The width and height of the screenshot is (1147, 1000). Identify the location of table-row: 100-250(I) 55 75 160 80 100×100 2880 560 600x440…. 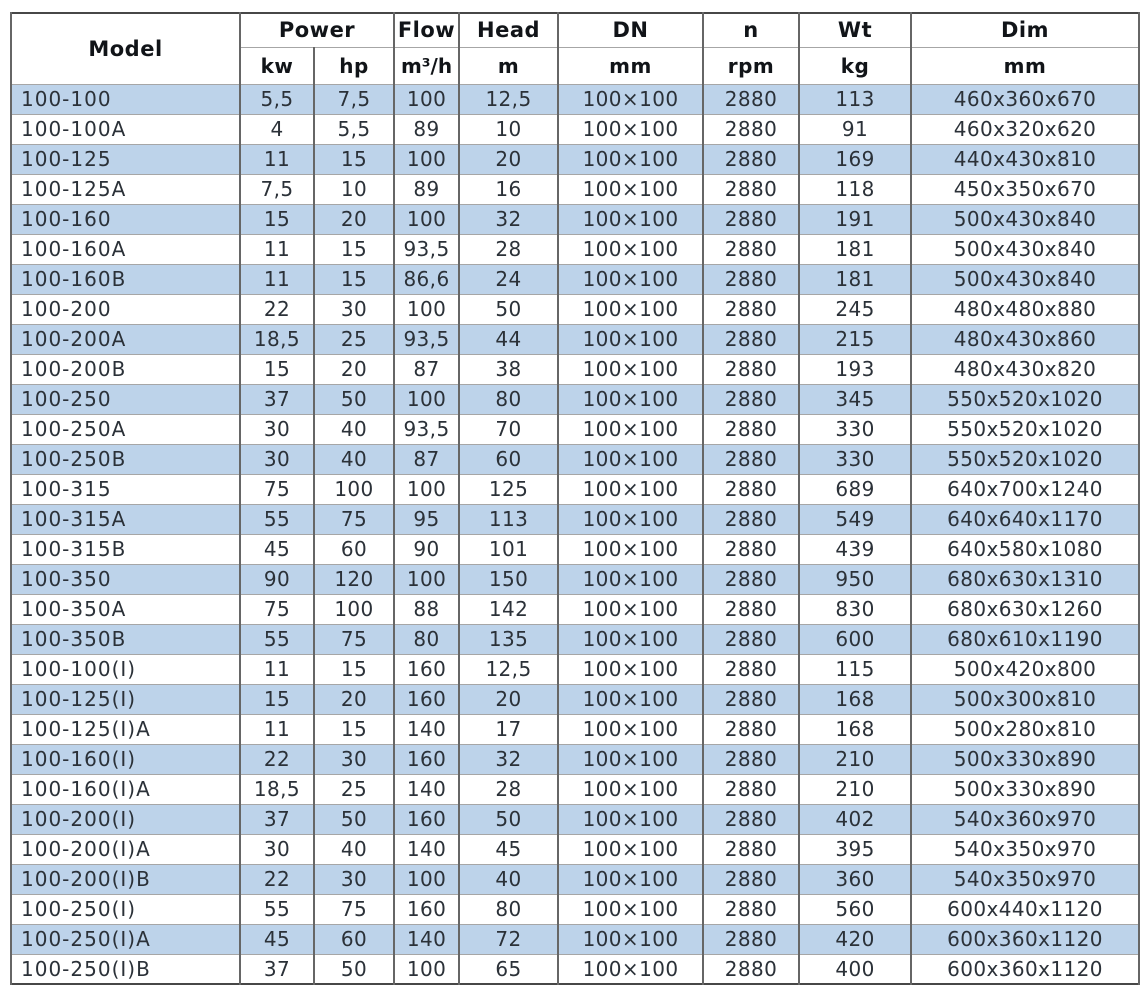
(575, 909).